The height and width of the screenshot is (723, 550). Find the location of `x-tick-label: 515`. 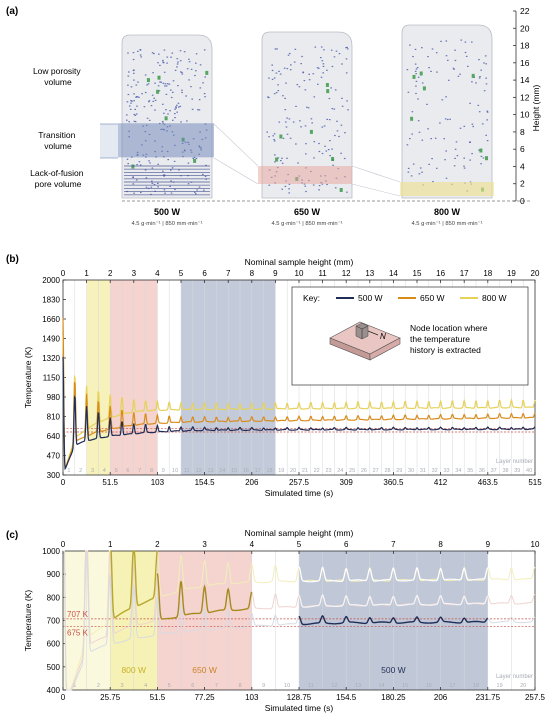

x-tick-label: 515 is located at coordinates (535, 482).